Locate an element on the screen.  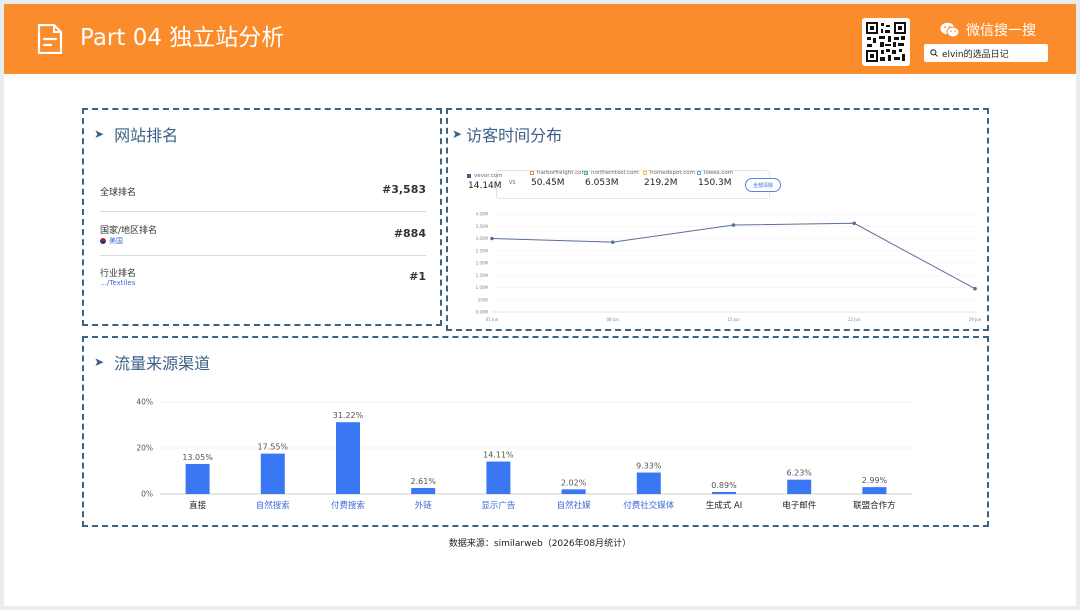
legend-item: northerntool.com 6.053M is located at coordinates (611, 179).